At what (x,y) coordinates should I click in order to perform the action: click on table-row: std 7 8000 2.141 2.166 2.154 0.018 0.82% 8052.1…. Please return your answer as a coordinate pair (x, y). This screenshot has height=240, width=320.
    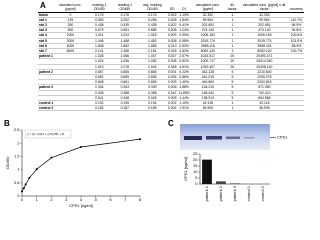
    Looking at the image, I should click on (171, 51).